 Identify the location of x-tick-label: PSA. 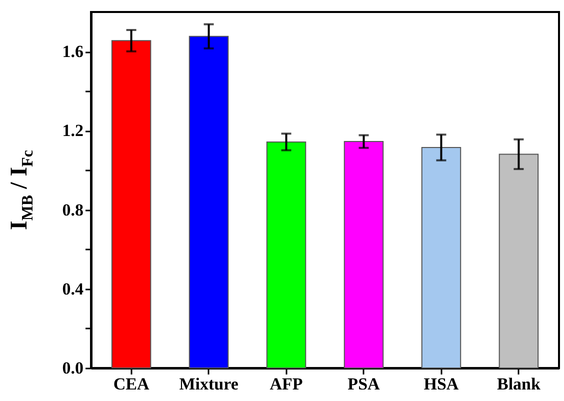
(364, 384).